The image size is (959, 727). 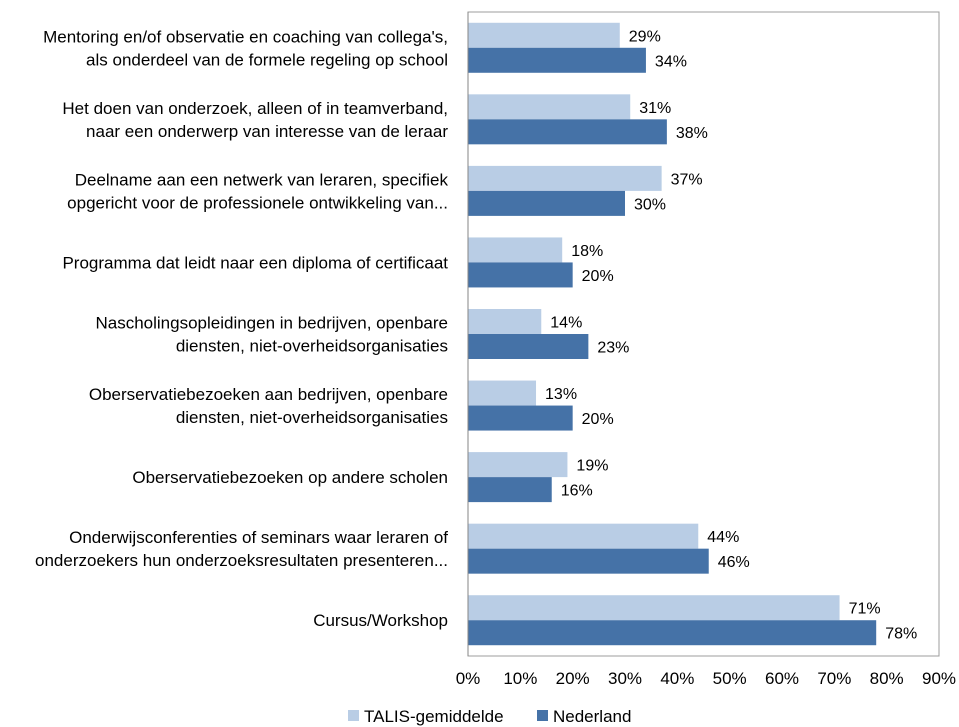 What do you see at coordinates (434, 716) in the screenshot?
I see `legend-label-talis: TALIS-gemiddelde` at bounding box center [434, 716].